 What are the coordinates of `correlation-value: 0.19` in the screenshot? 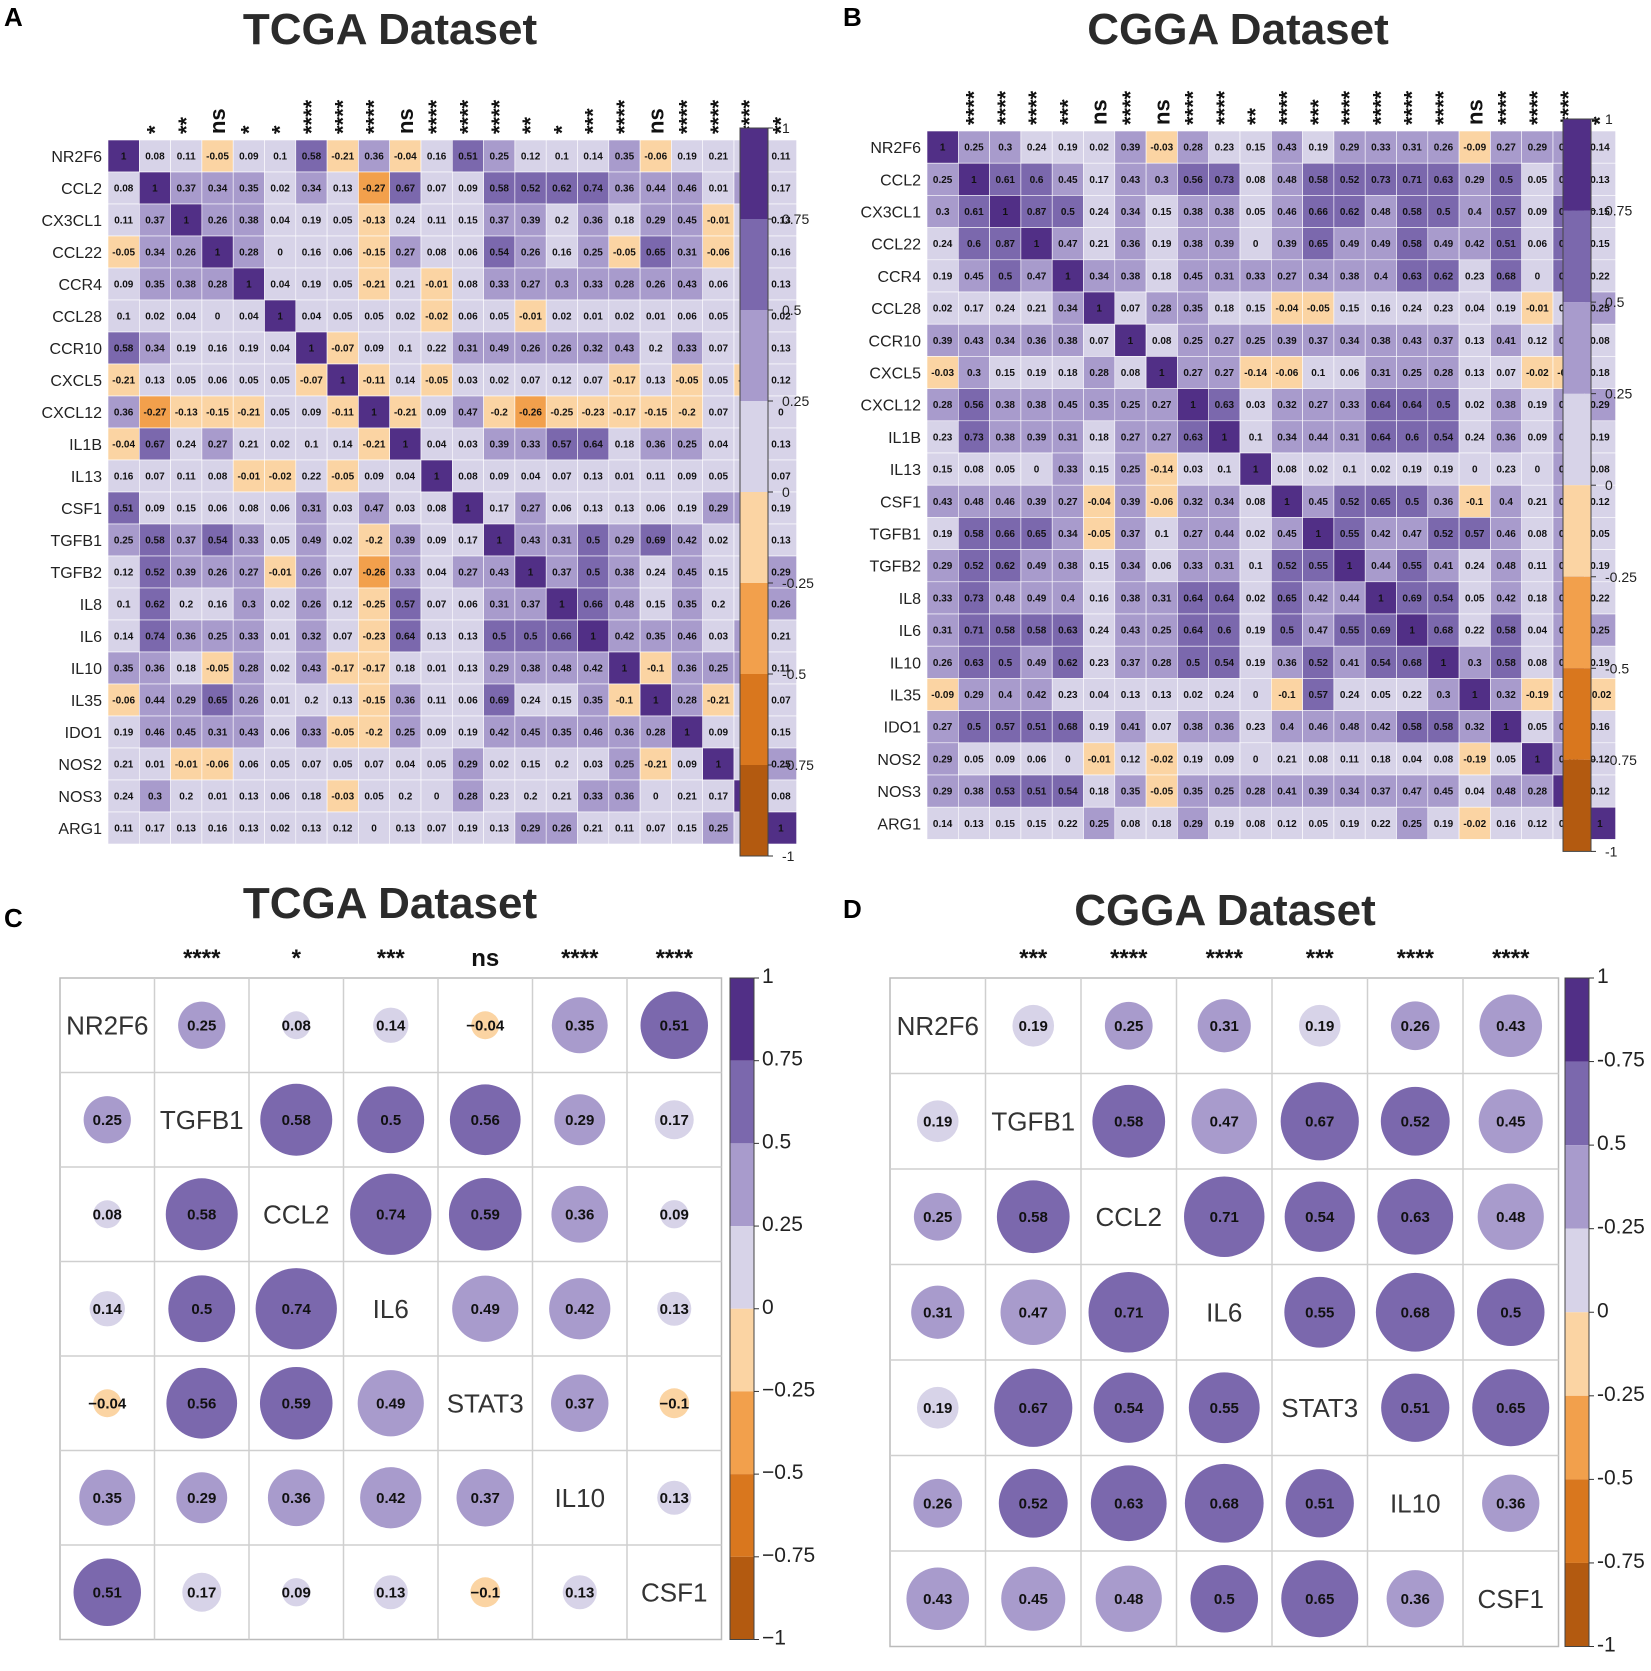 It's located at (1319, 1026).